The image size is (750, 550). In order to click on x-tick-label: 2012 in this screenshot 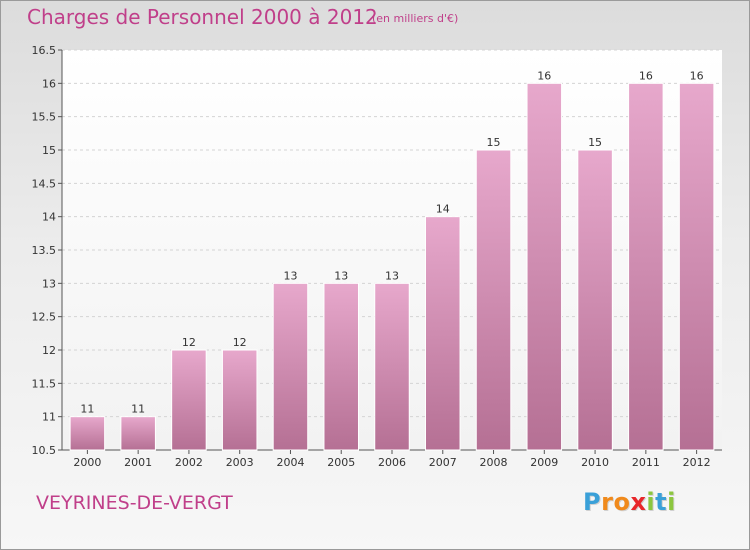, I will do `click(697, 462)`.